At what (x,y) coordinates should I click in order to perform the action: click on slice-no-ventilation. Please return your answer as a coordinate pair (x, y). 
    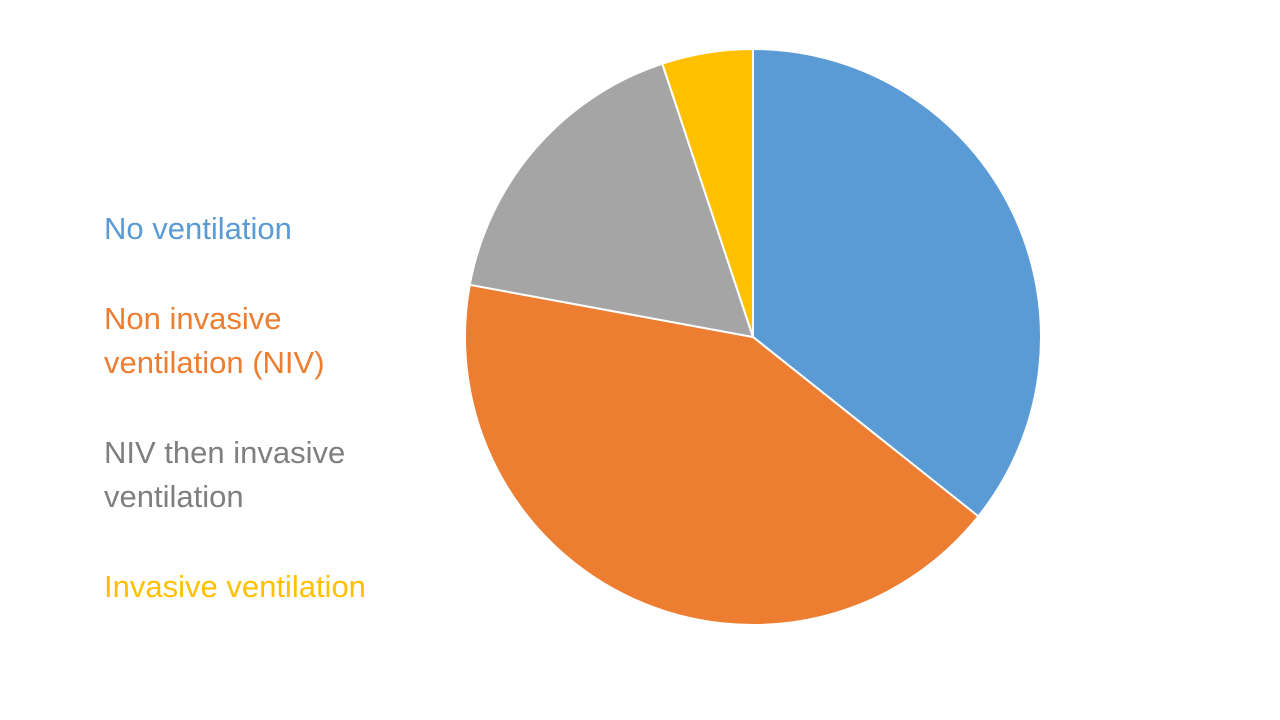
    Looking at the image, I should click on (897, 283).